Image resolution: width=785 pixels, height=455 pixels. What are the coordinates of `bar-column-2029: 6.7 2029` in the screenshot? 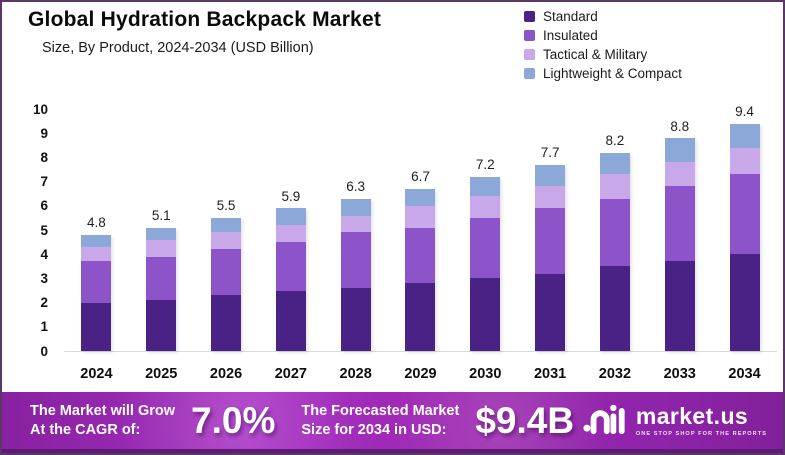 It's located at (420, 245).